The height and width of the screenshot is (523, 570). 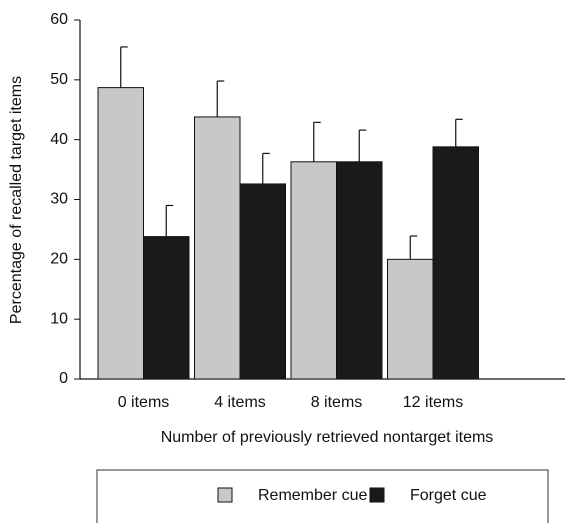 What do you see at coordinates (448, 495) in the screenshot?
I see `legend-label: Forget cue` at bounding box center [448, 495].